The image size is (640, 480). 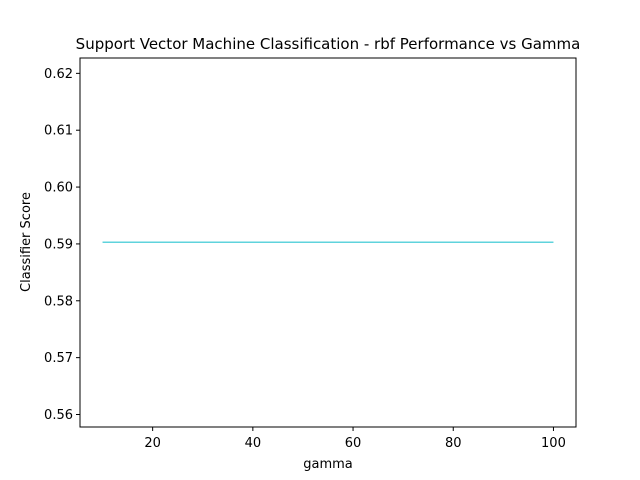 I want to click on y-tick-label: 0.58, so click(x=58, y=301).